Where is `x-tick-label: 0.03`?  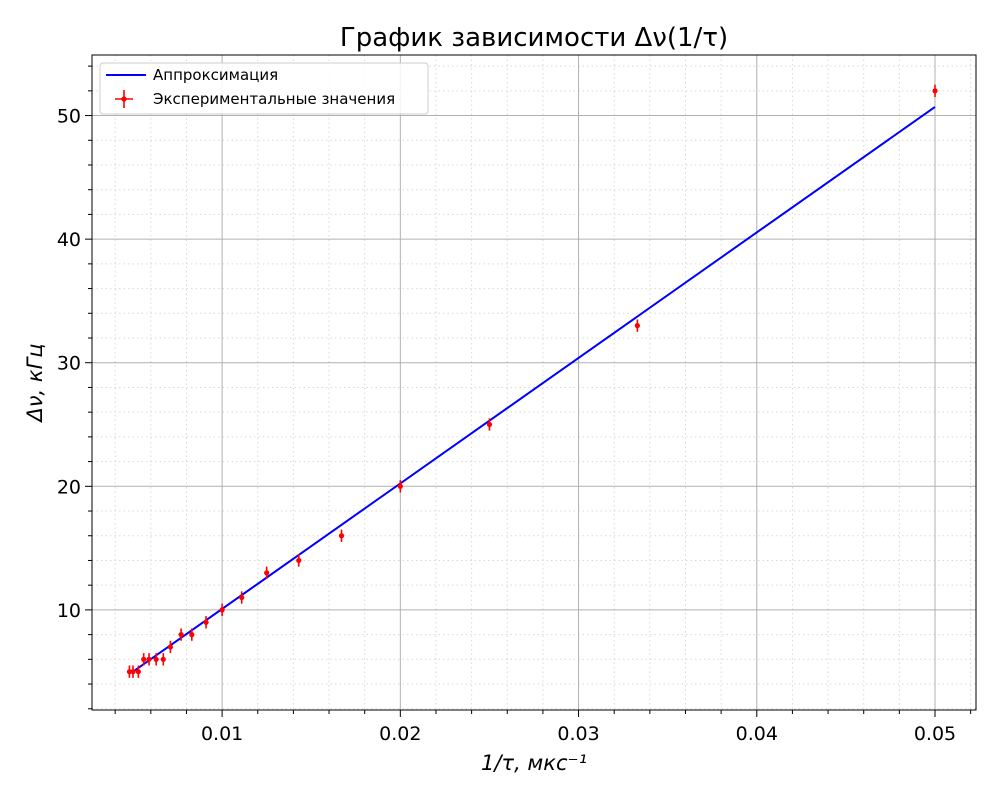
x-tick-label: 0.03 is located at coordinates (578, 734).